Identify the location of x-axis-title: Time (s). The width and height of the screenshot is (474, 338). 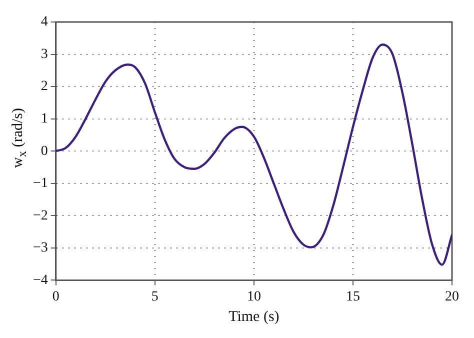
(254, 316).